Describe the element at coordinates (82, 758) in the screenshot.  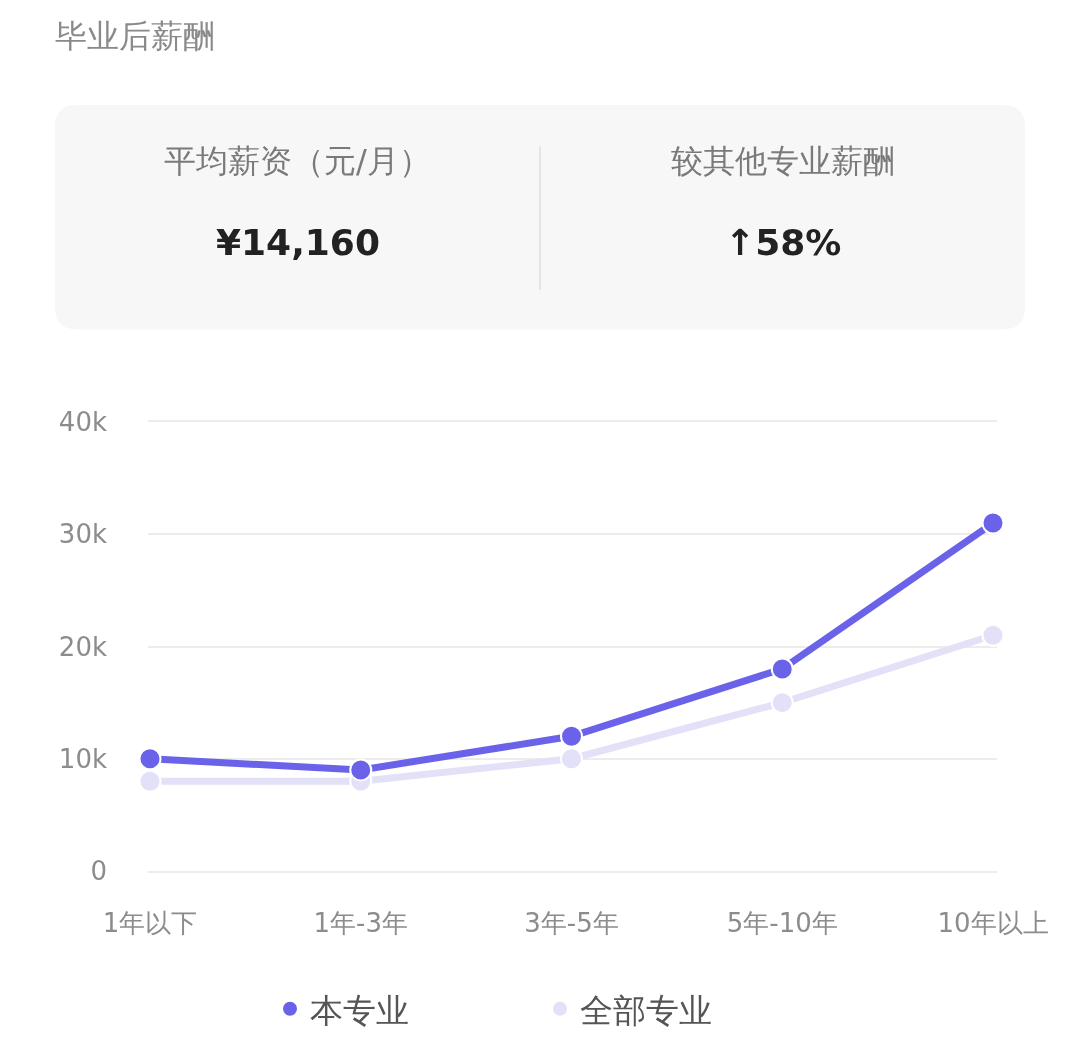
I see `y-tick-label: 10k` at that location.